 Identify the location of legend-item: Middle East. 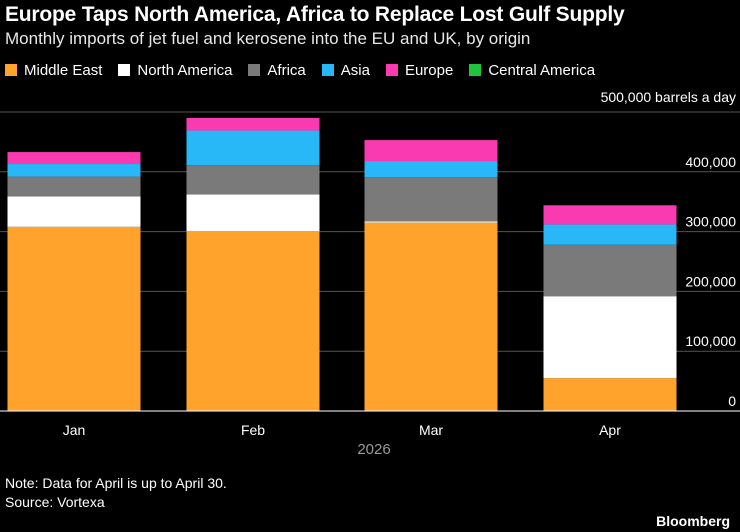
(53, 70).